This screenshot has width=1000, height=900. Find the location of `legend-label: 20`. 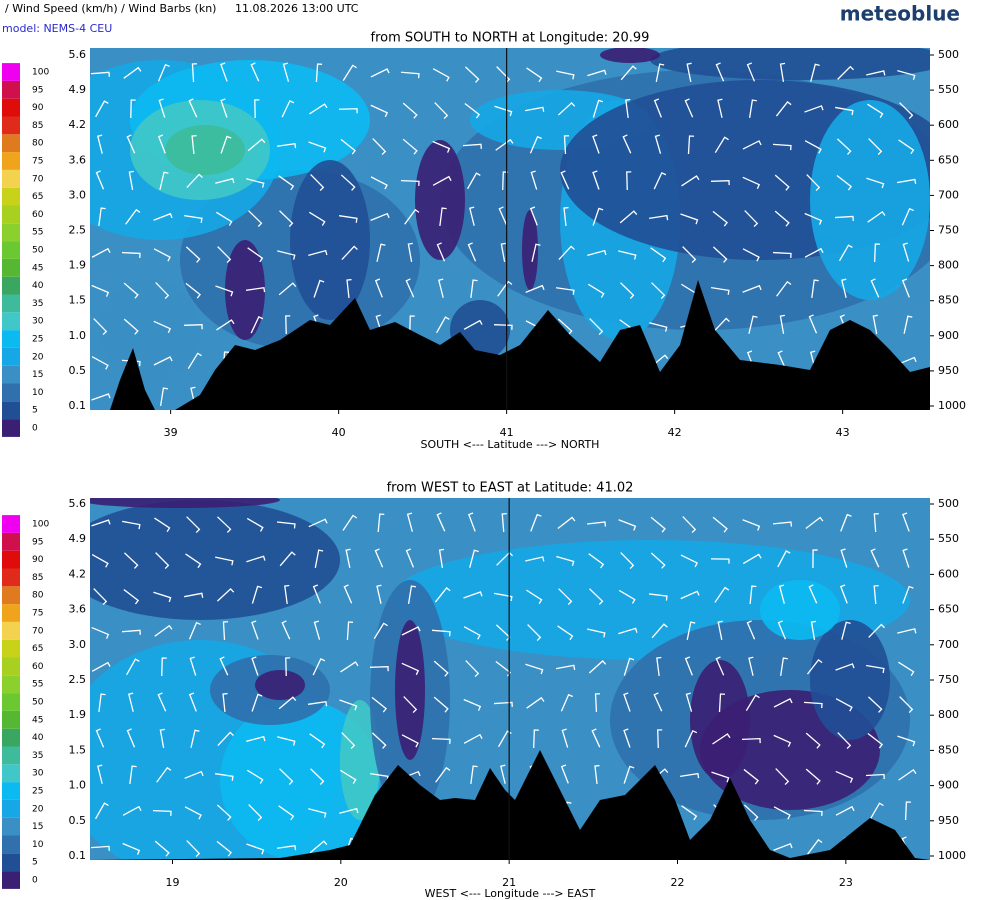

legend-label: 20 is located at coordinates (38, 809).